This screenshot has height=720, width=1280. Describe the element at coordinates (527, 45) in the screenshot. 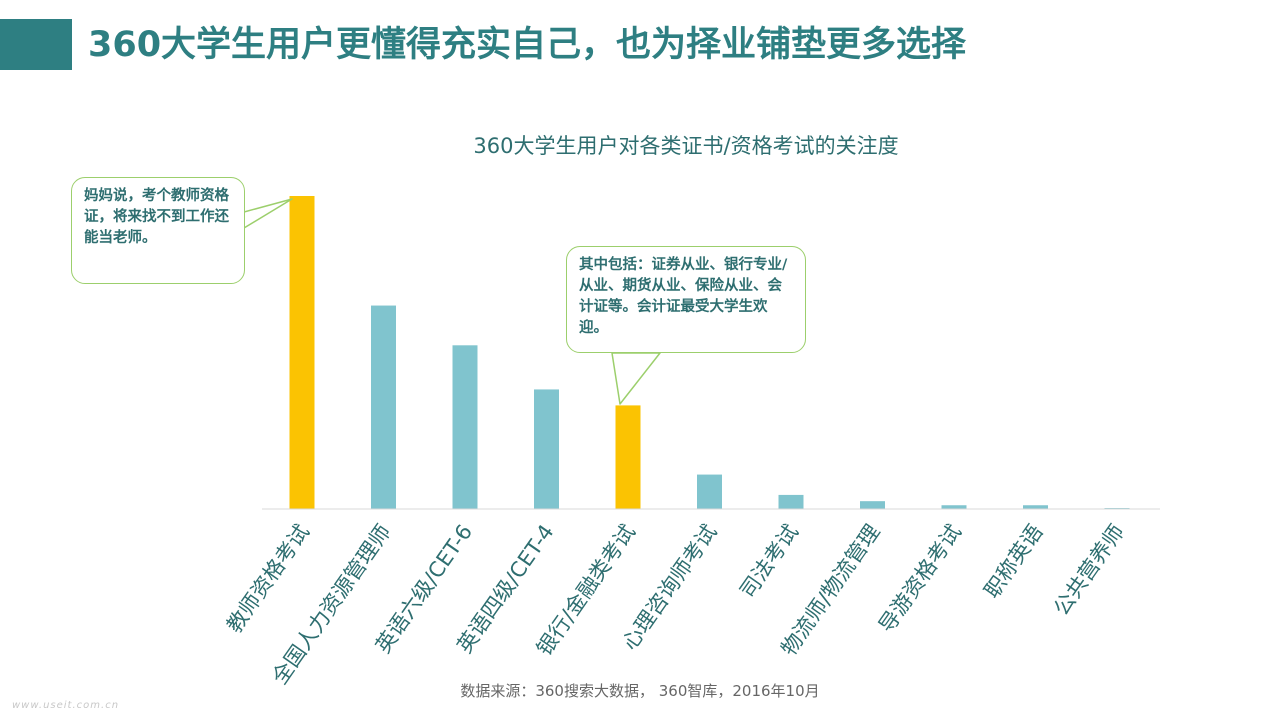

I see `slide-title: 360大学生用户更懂得充实自己，也为择业铺垫更多选择` at that location.